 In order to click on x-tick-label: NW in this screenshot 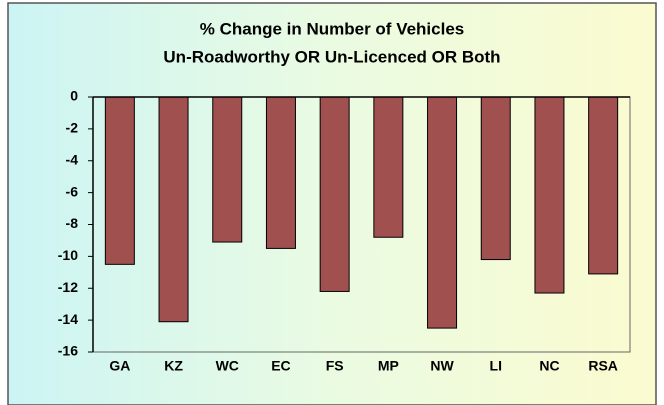, I will do `click(442, 366)`.